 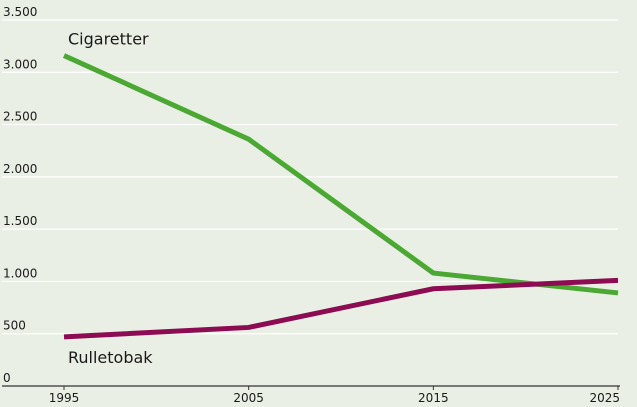 What do you see at coordinates (20, 64) in the screenshot?
I see `y-tick-label: 3.000` at bounding box center [20, 64].